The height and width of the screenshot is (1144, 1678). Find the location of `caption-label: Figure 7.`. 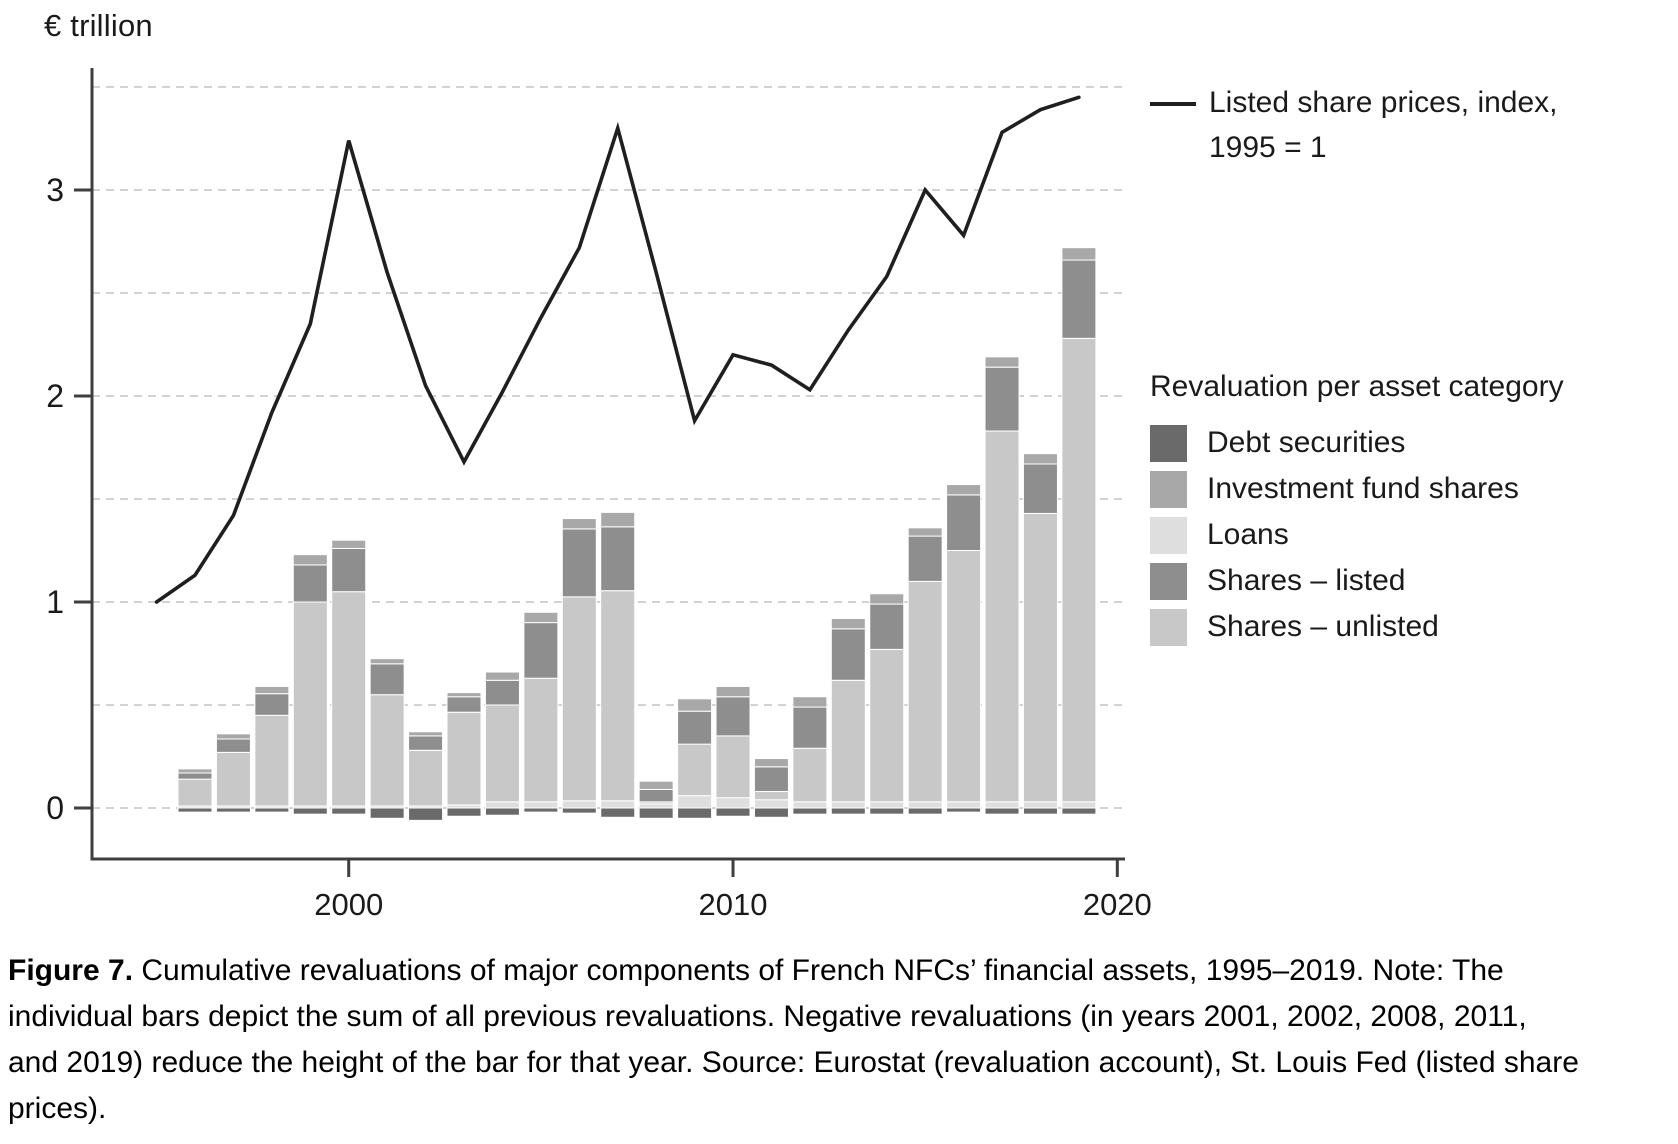

caption-label: Figure 7. is located at coordinates (71, 970).